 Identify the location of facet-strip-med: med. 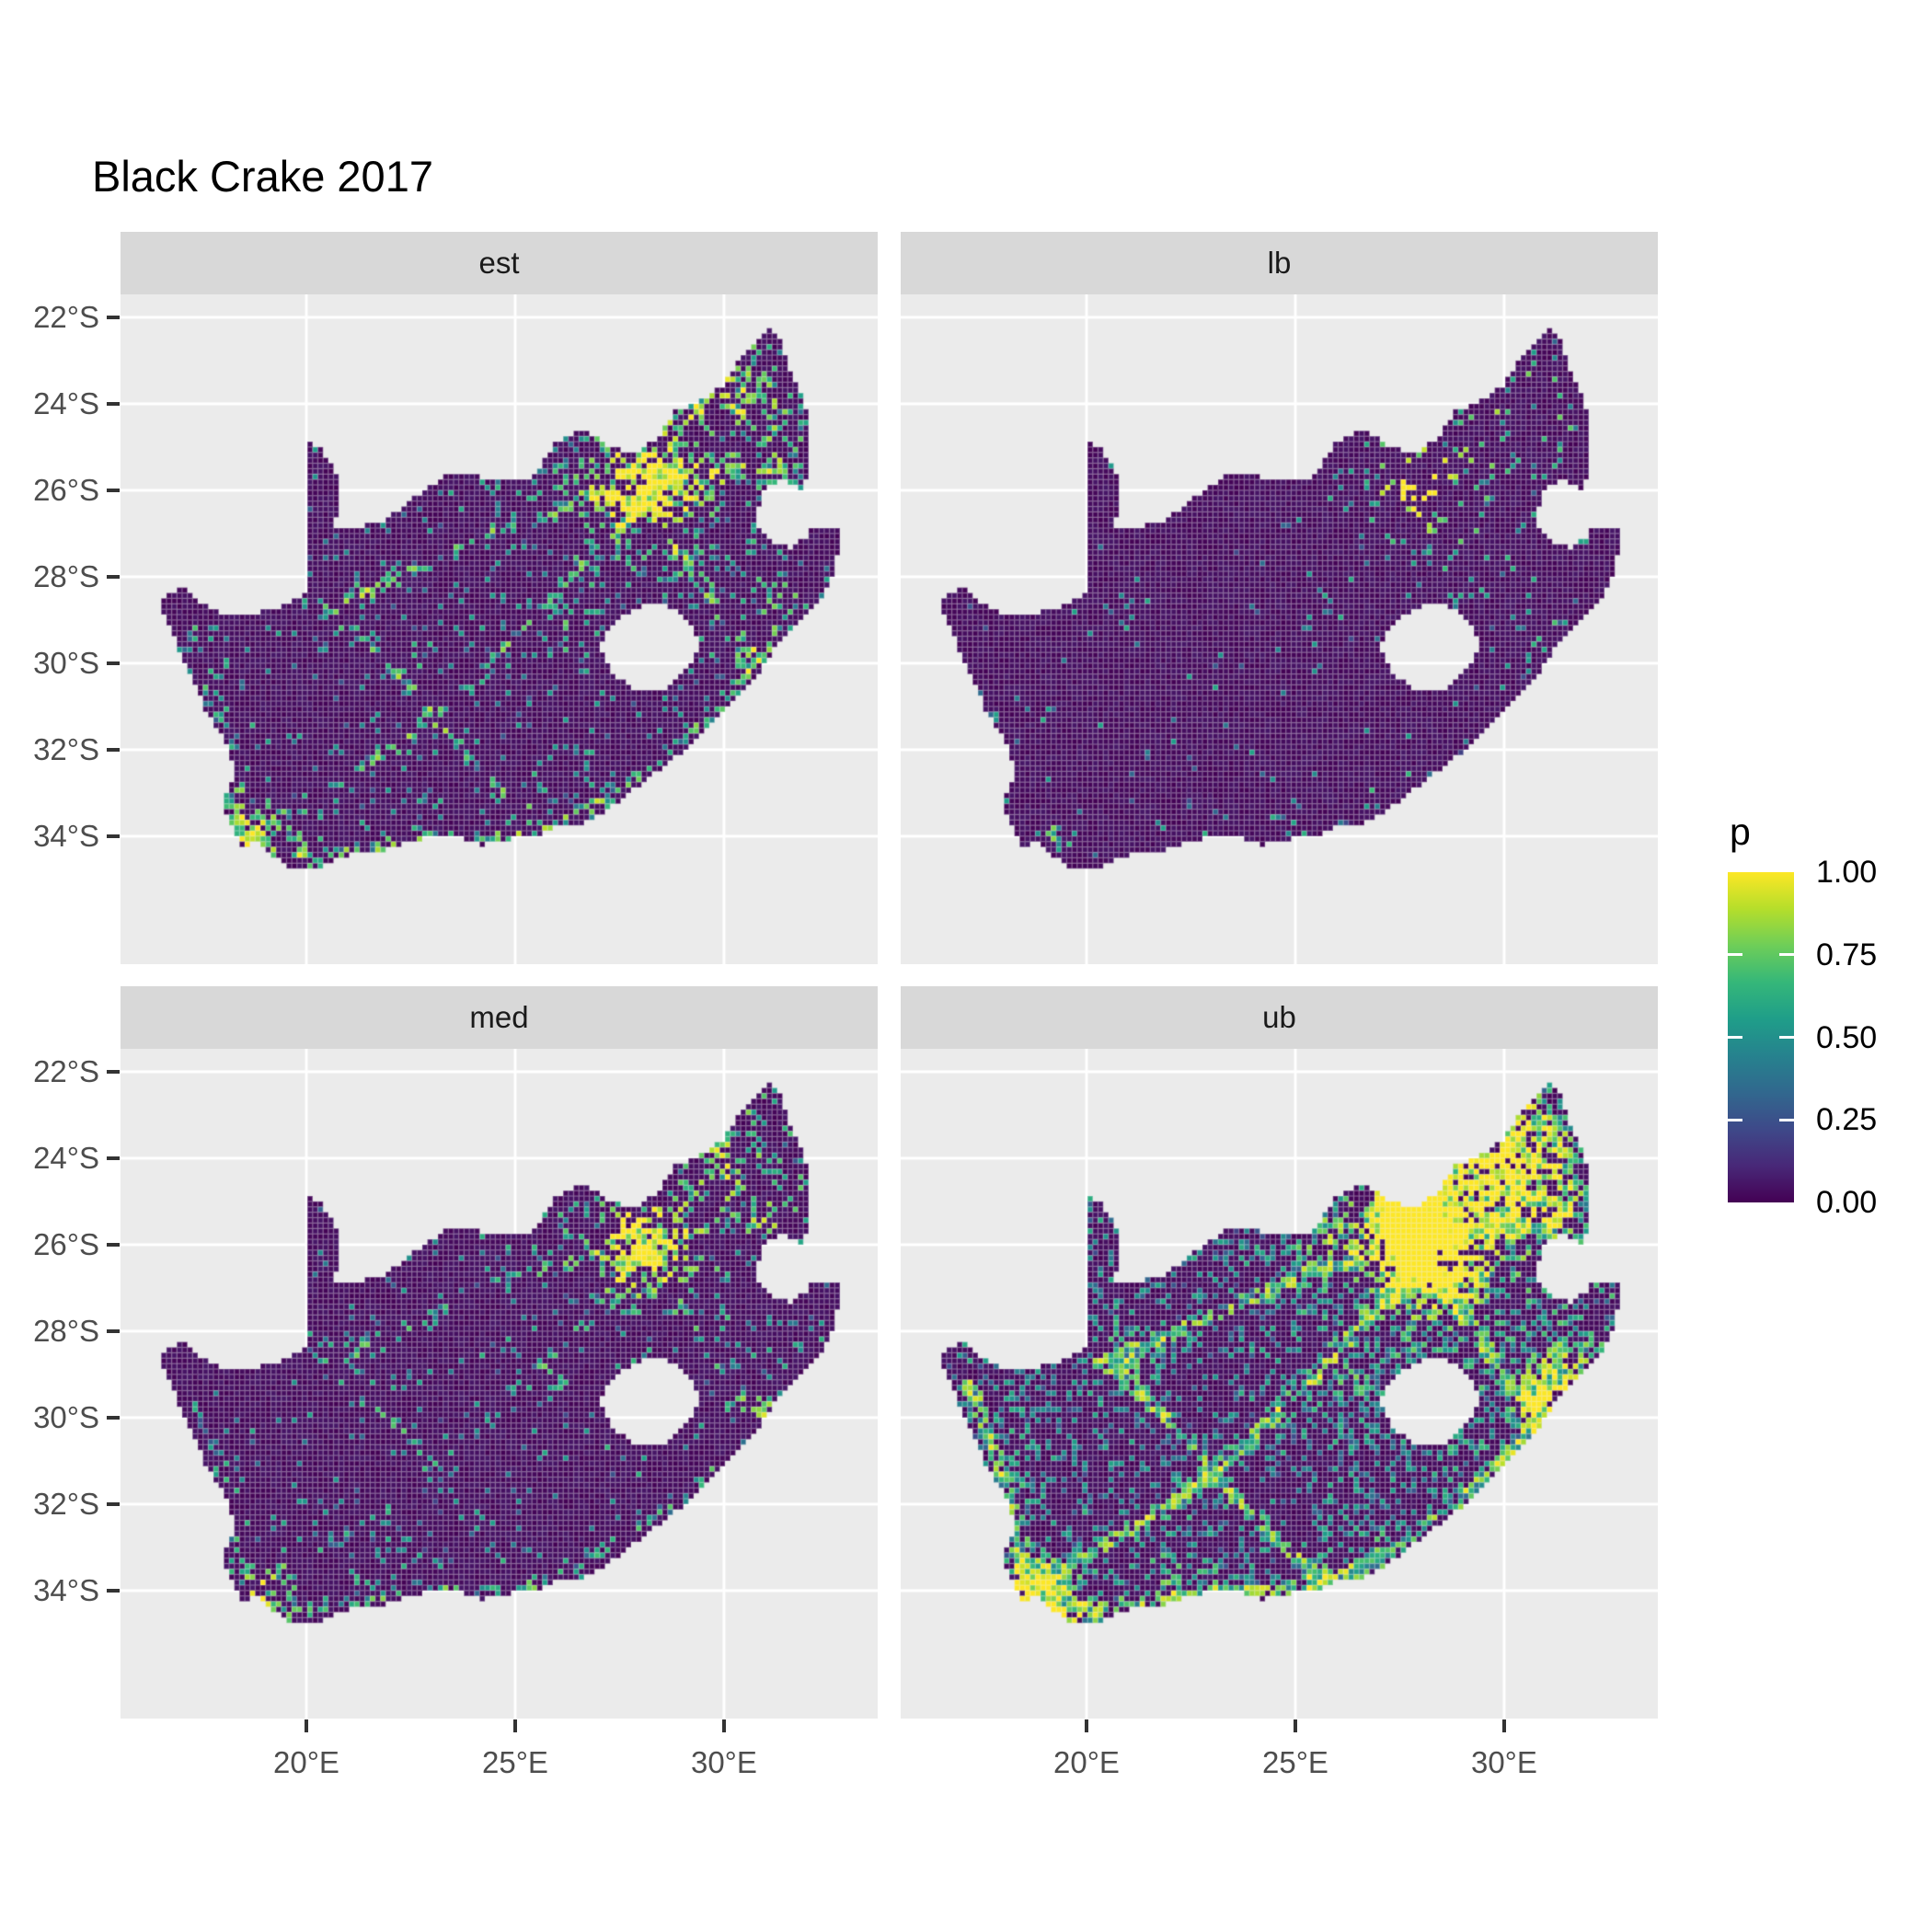
(499, 1018).